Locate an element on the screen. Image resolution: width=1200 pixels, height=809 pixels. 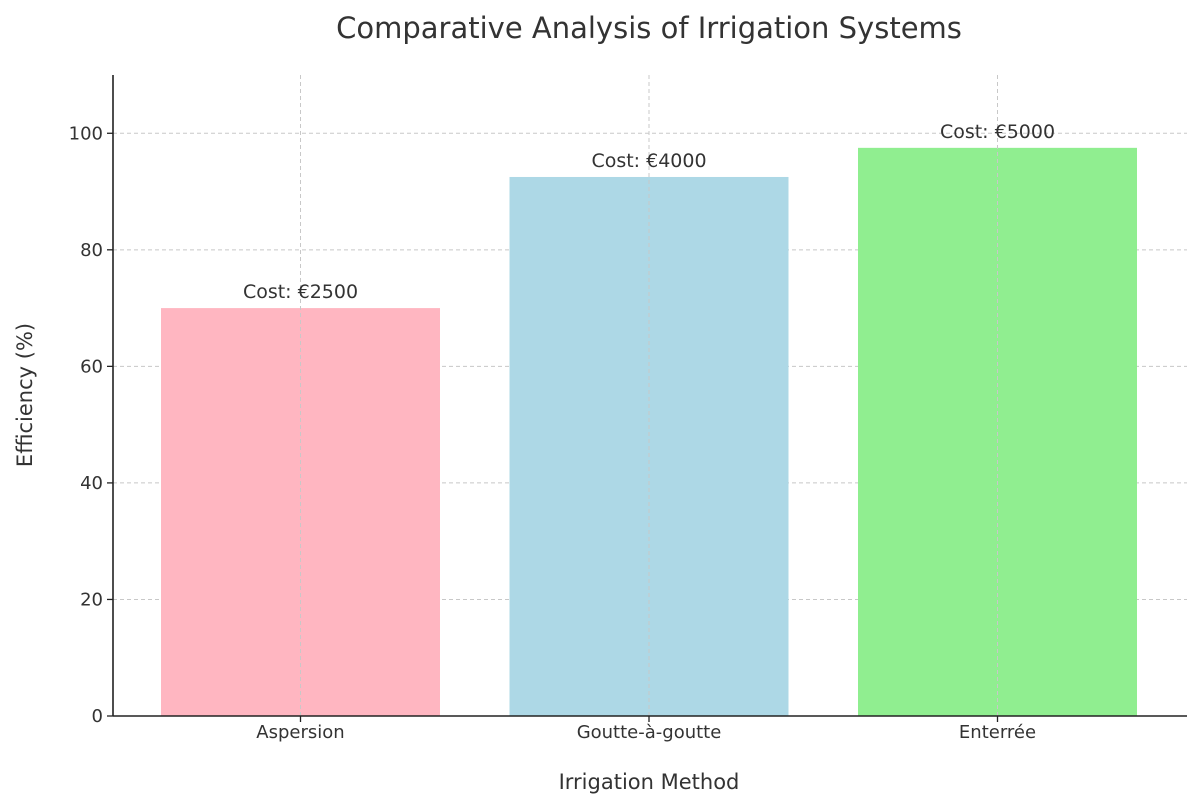
x-tick-label: Aspersion is located at coordinates (300, 732).